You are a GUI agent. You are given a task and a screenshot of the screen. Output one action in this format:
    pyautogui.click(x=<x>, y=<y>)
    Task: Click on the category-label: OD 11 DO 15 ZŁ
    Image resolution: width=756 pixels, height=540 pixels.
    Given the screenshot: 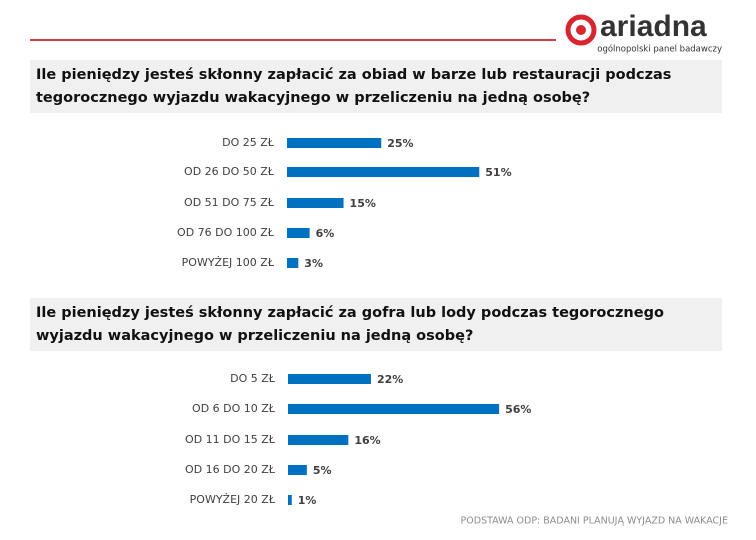 What is the action you would take?
    pyautogui.click(x=230, y=439)
    